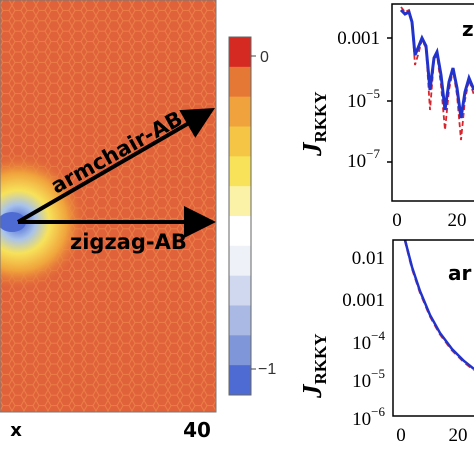 The width and height of the screenshot is (474, 474). What do you see at coordinates (401, 435) in the screenshot?
I see `bottom-xtick-0: 0` at bounding box center [401, 435].